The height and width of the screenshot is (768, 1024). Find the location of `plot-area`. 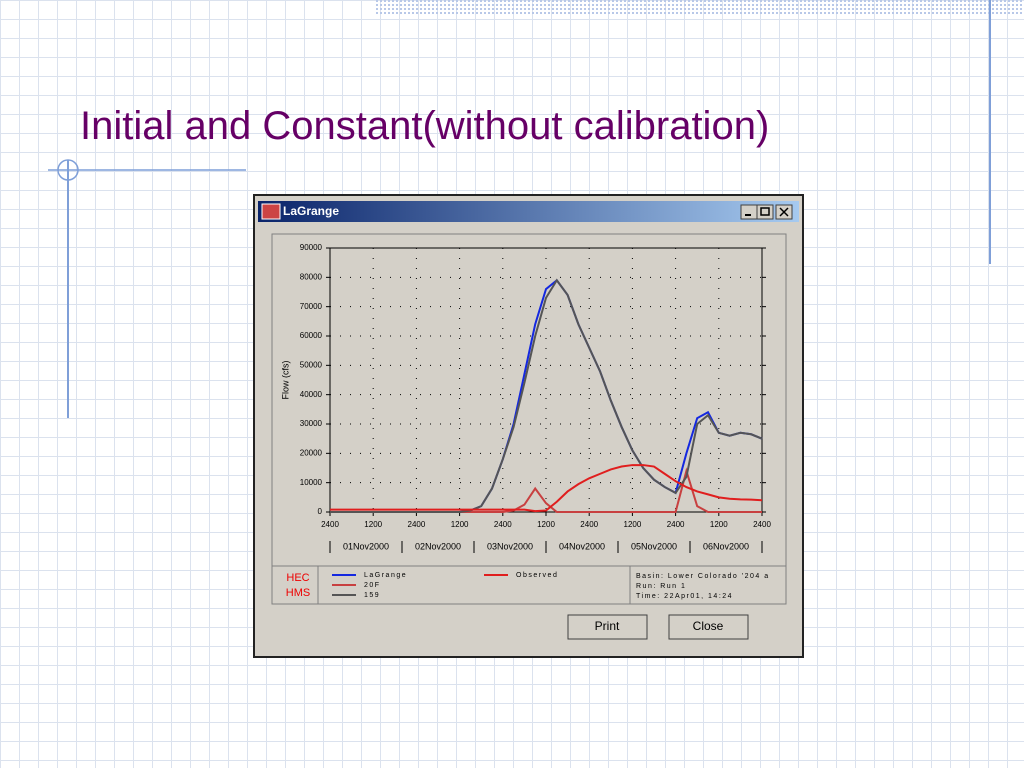

plot-area is located at coordinates (546, 380).